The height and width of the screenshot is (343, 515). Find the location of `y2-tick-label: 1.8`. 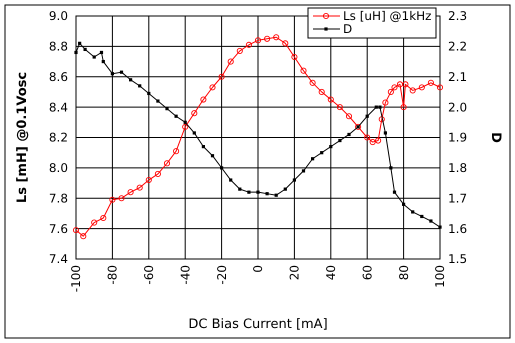

y2-tick-label: 1.8 is located at coordinates (458, 168).